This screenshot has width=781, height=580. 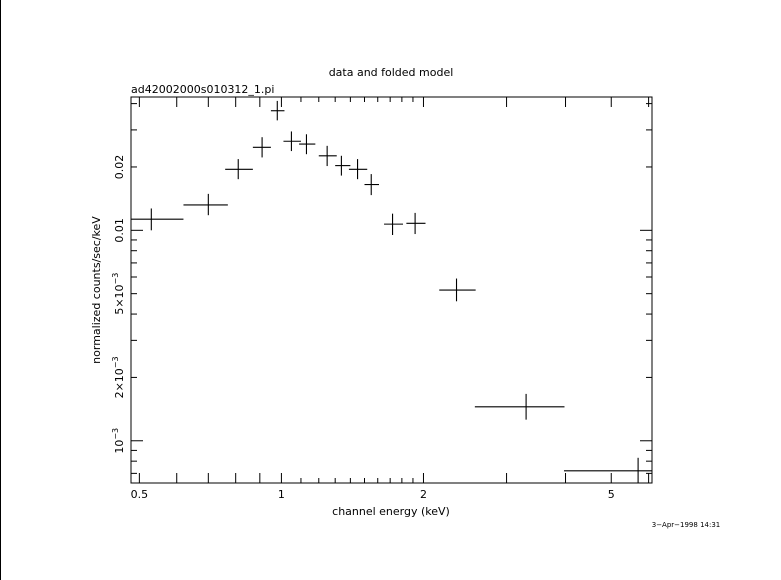 I want to click on y-axis-tick-labels: 10−32×10−35×10−30.010.02, so click(x=118, y=304).